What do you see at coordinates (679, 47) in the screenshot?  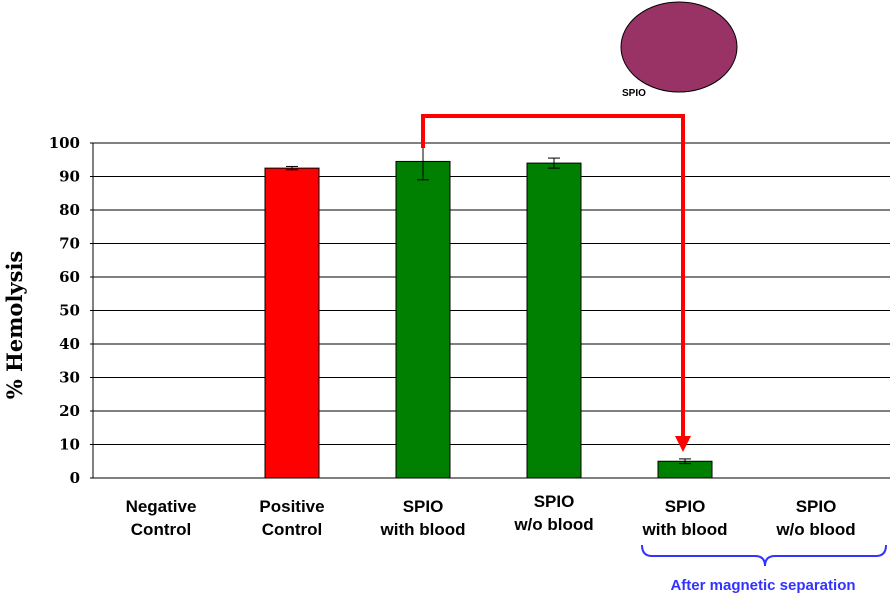 I see `spio-particle-circle` at bounding box center [679, 47].